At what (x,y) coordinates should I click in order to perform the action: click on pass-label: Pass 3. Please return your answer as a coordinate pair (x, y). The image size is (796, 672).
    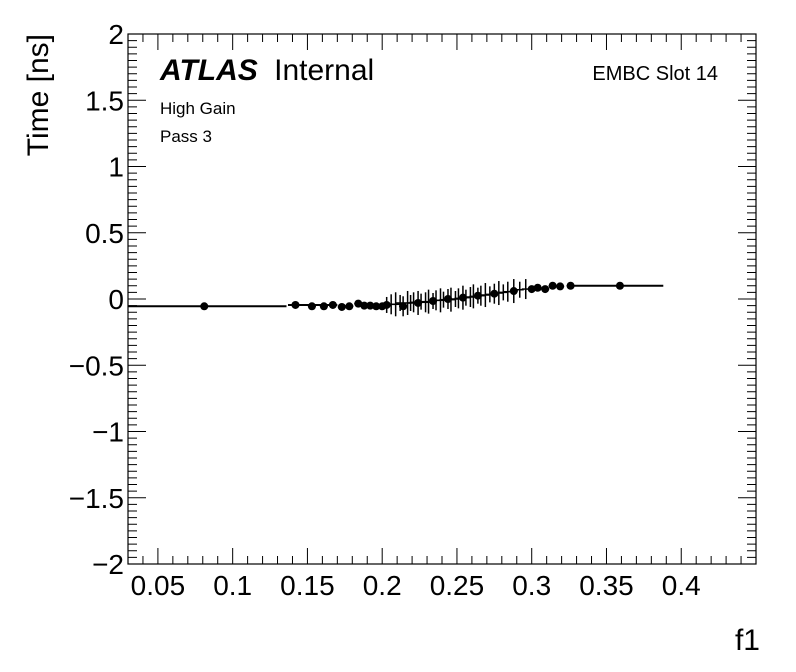
    Looking at the image, I should click on (186, 136).